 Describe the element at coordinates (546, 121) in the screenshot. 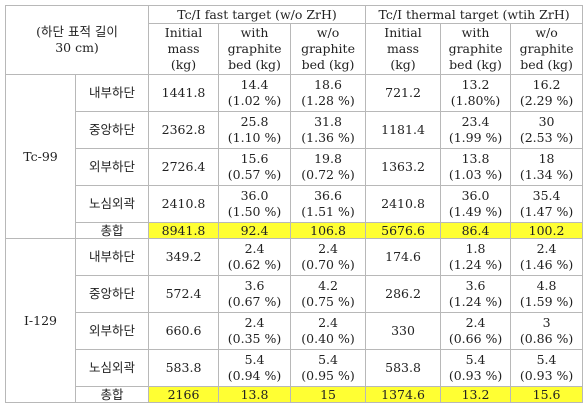

I see `cell-line: 30` at that location.